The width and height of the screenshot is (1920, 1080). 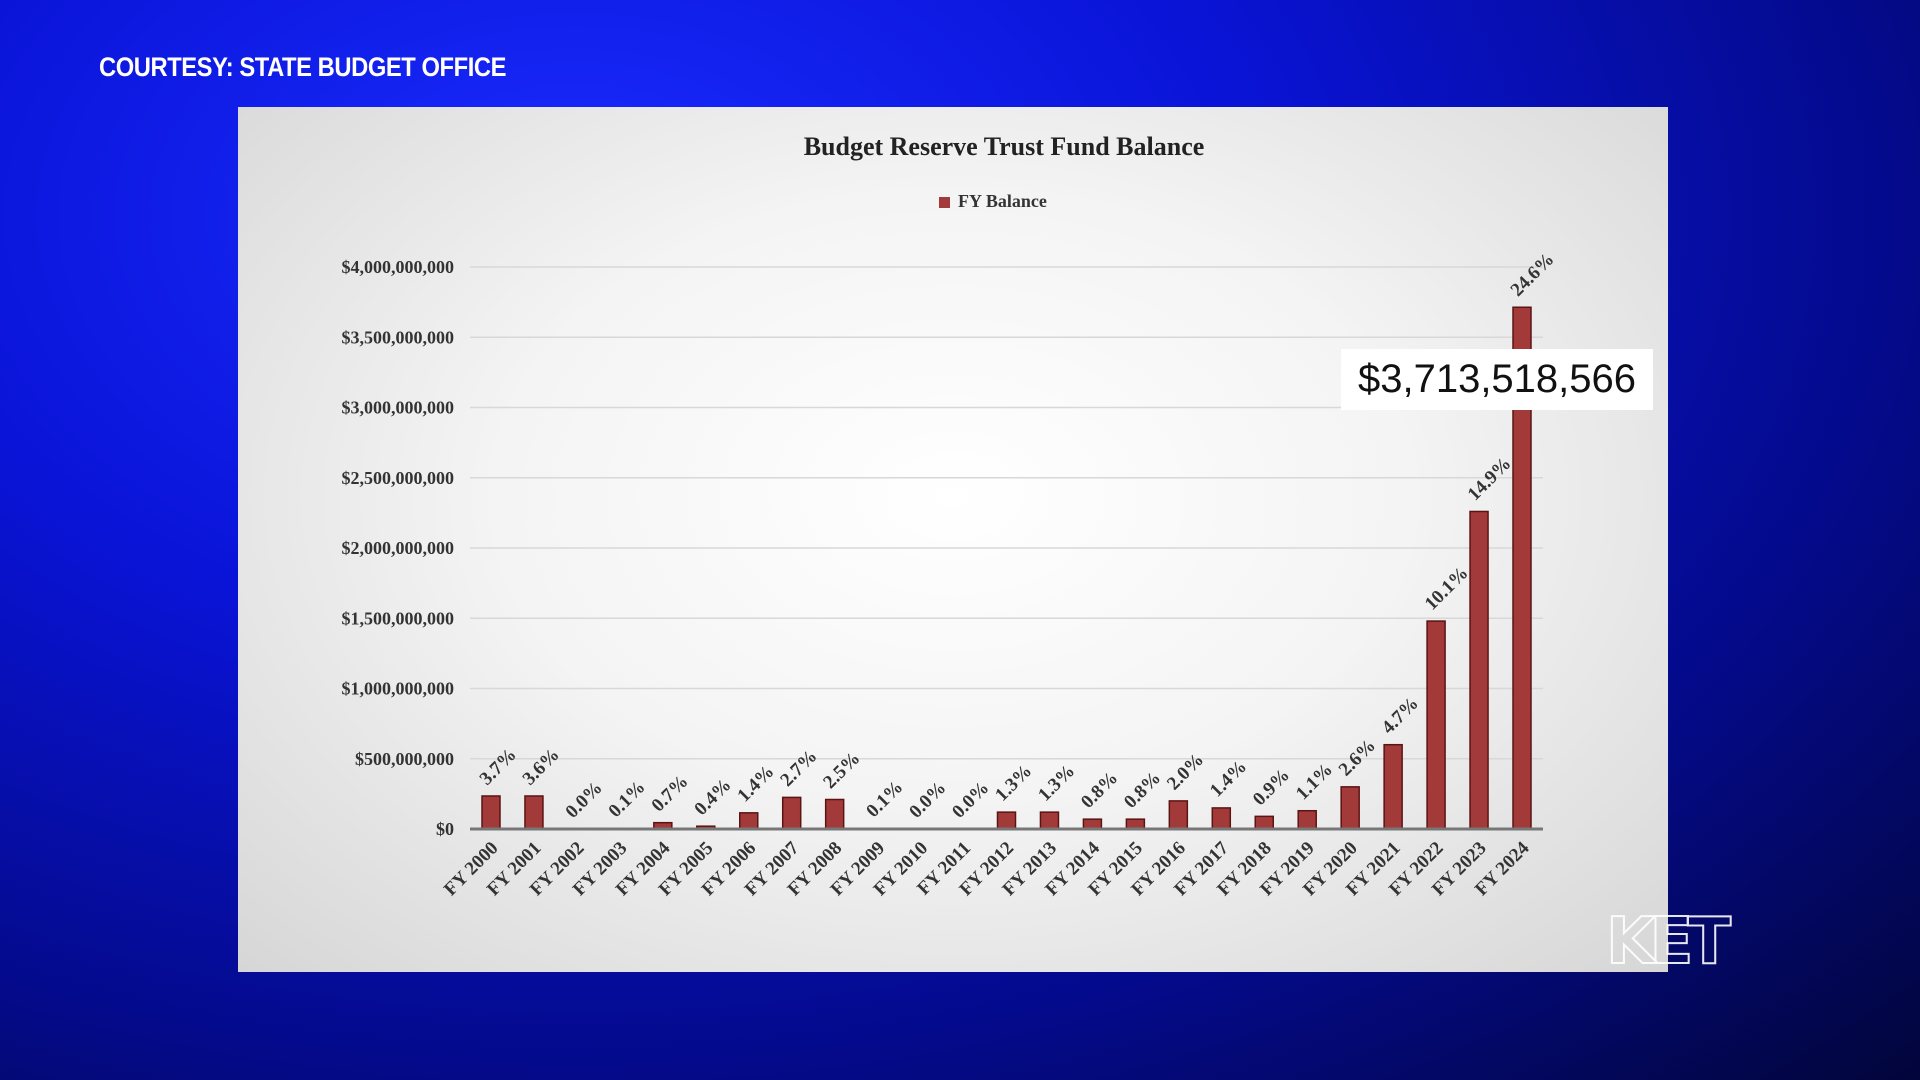 What do you see at coordinates (1668, 942) in the screenshot?
I see `ket-logo: KET` at bounding box center [1668, 942].